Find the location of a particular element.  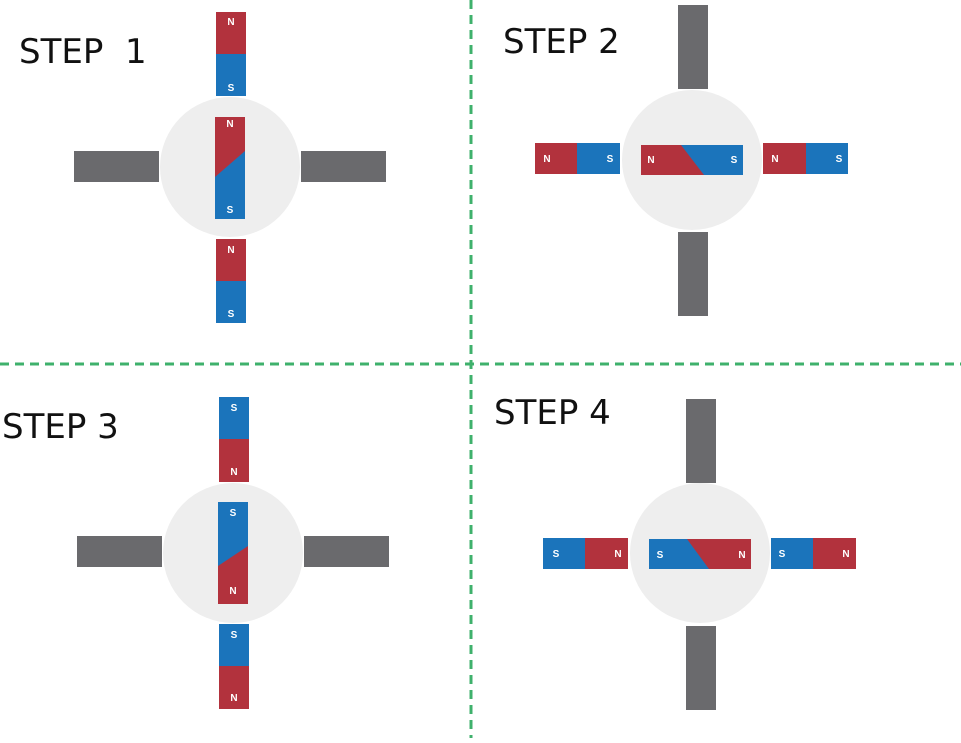

step-1-coil-left is located at coordinates (116, 166).